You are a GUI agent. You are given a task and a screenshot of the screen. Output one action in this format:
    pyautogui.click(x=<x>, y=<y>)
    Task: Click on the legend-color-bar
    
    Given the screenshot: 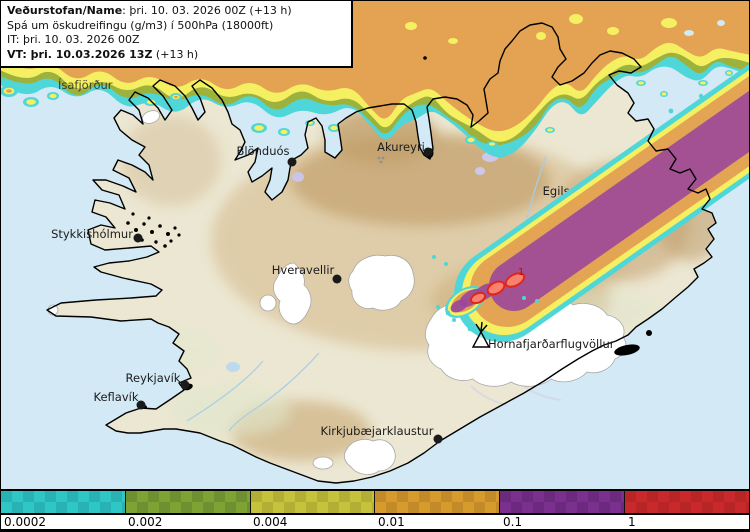 What is the action you would take?
    pyautogui.click(x=375, y=502)
    